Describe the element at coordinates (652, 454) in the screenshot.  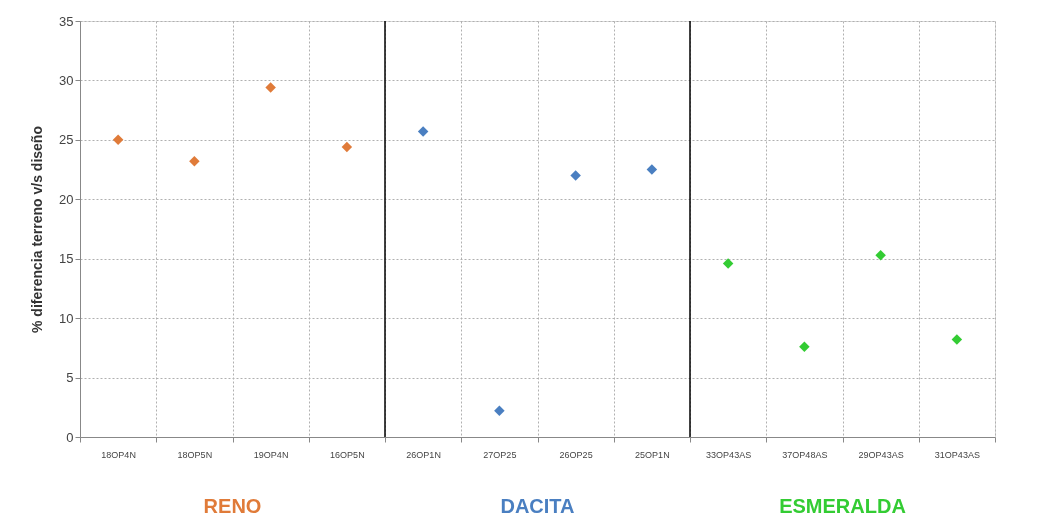
I see `x-tick-label: 25OP1N` at that location.